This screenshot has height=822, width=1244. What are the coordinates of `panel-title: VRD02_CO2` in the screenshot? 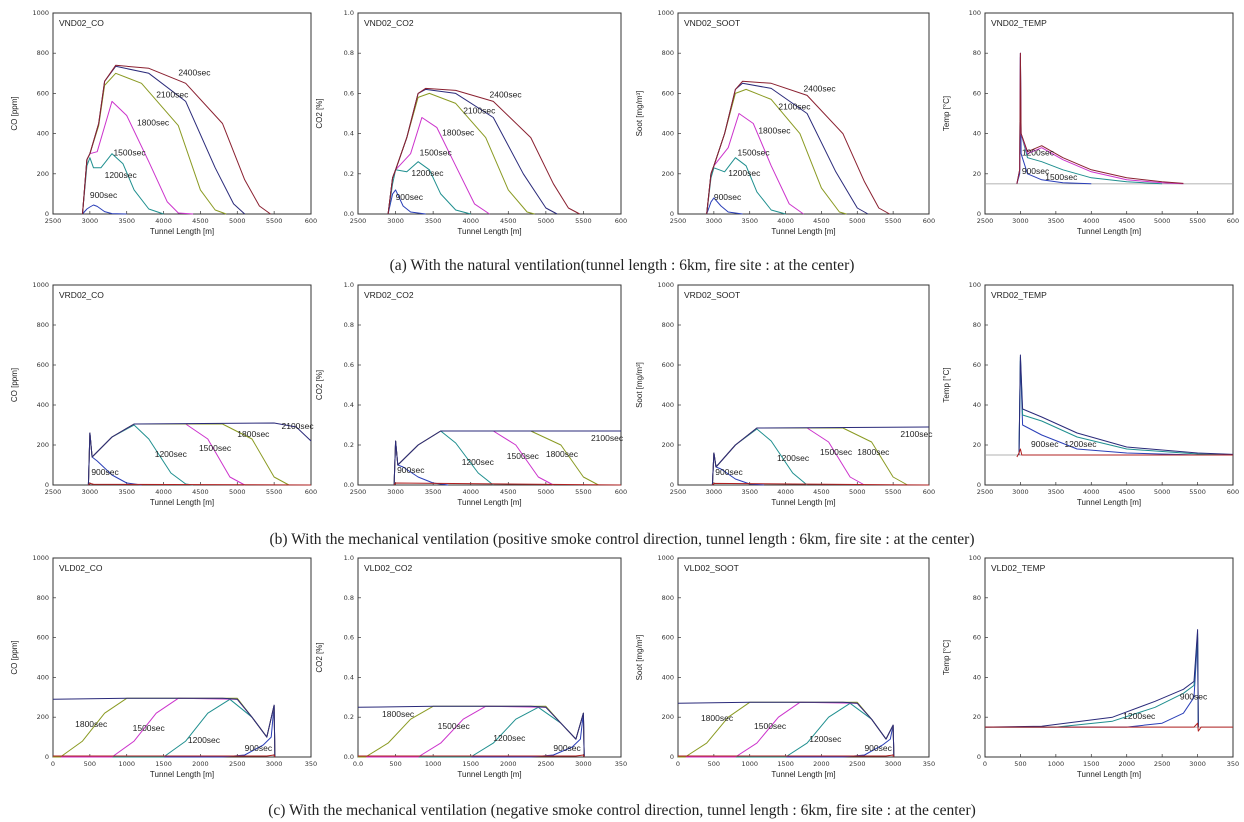 It's located at (389, 295).